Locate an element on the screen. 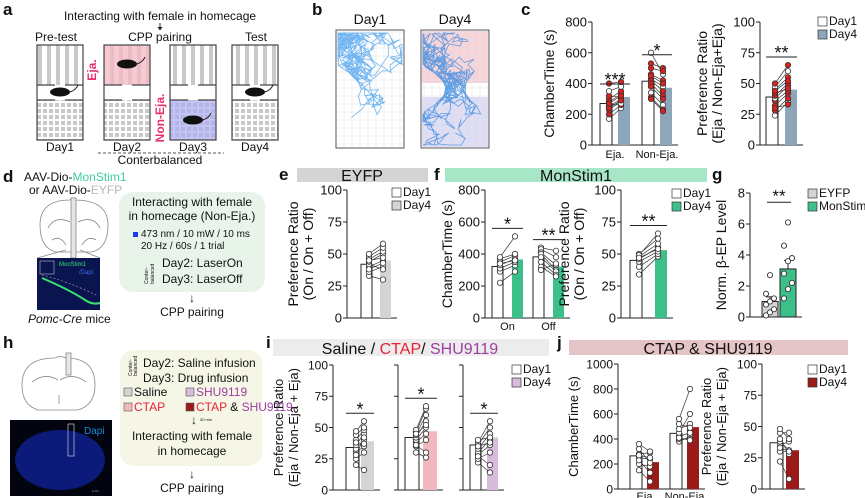 Image resolution: width=865 pixels, height=498 pixels. y-tick-label: 100 is located at coordinates (318, 365).